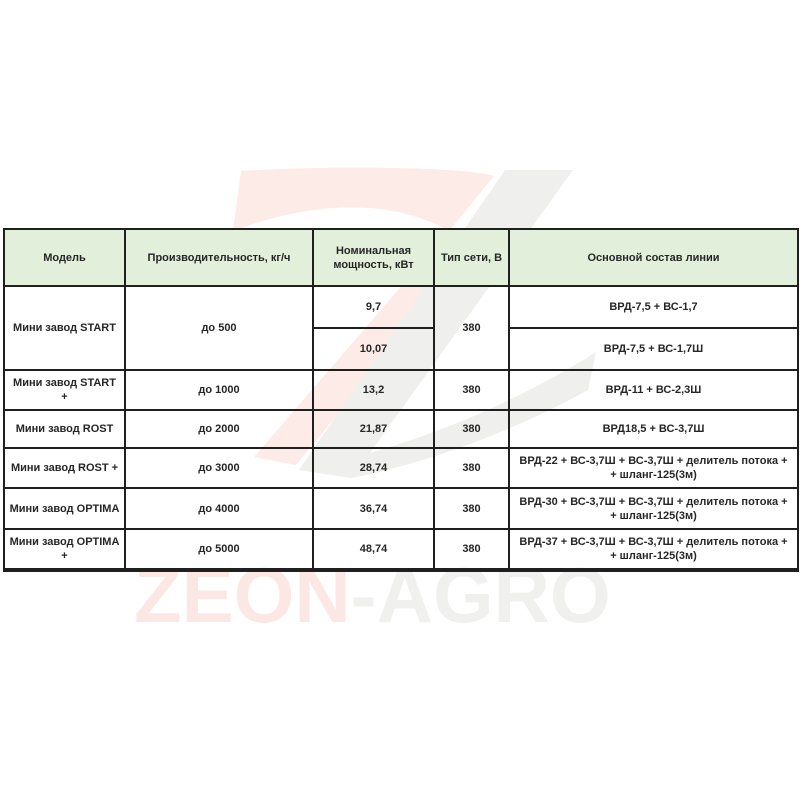  What do you see at coordinates (64, 328) in the screenshot?
I see `model-name: Мини завод START` at bounding box center [64, 328].